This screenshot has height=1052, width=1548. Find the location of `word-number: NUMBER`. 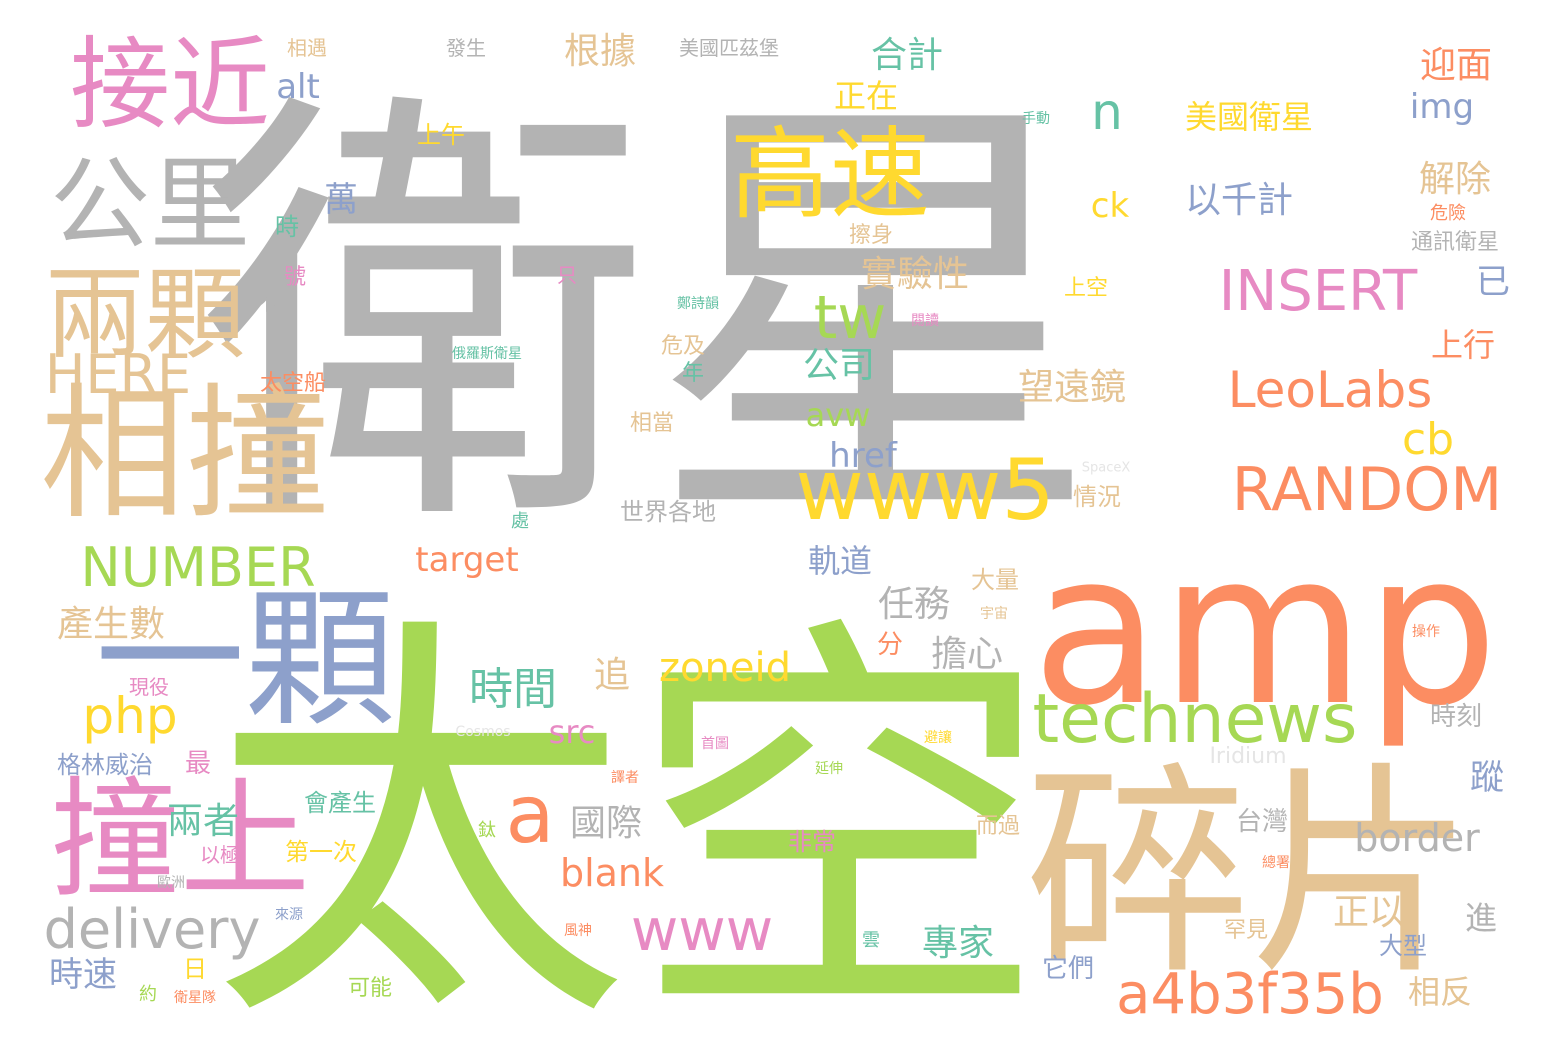

word-number: NUMBER is located at coordinates (198, 567).